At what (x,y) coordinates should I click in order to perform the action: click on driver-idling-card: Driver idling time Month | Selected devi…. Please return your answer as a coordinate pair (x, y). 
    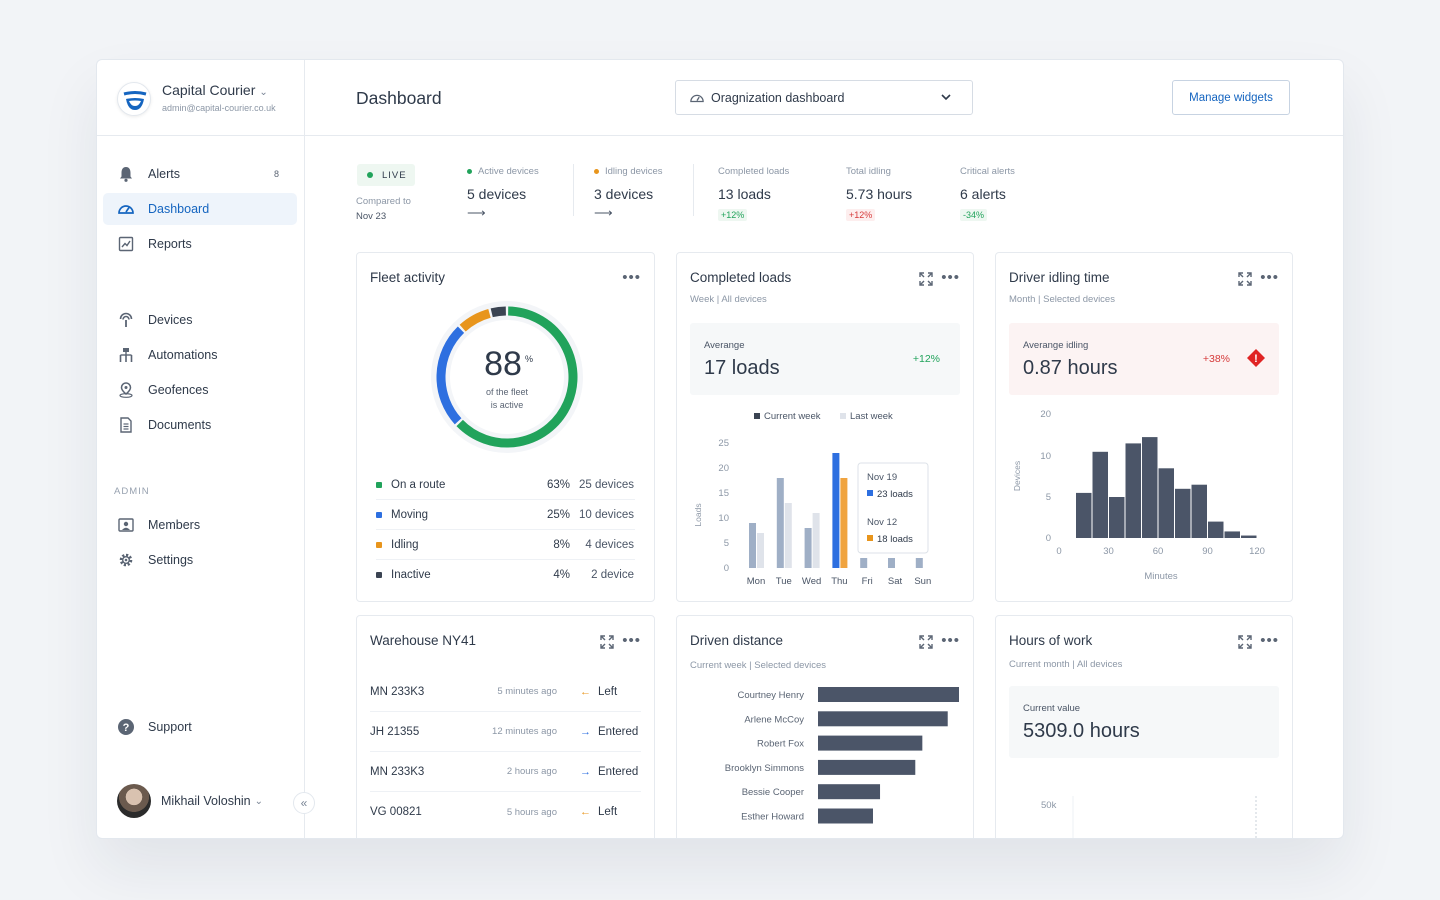
    Looking at the image, I should click on (1144, 427).